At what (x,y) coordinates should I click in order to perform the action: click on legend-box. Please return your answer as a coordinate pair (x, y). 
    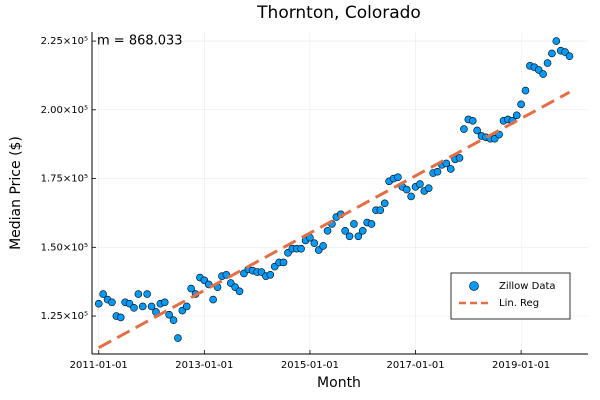
    Looking at the image, I should click on (510, 296).